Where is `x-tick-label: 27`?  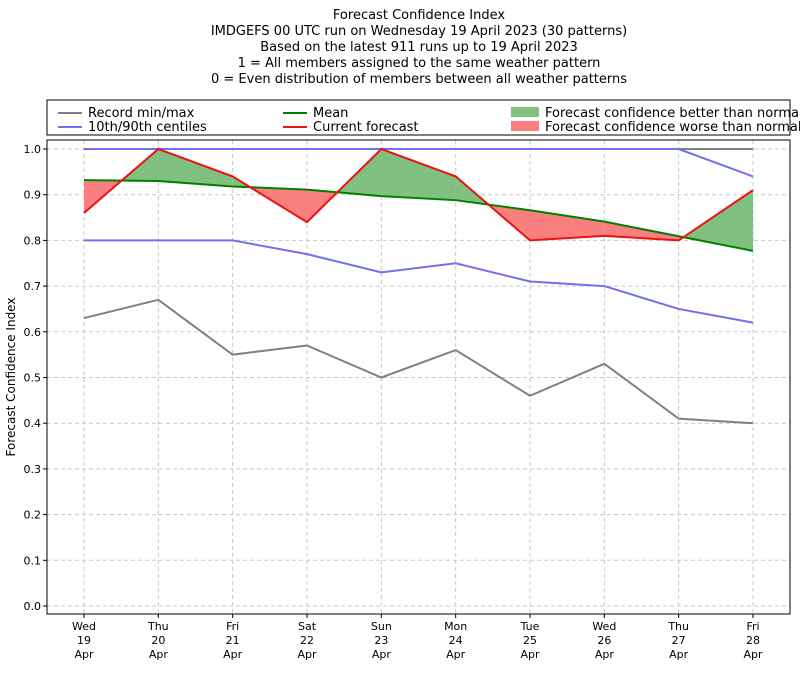 x-tick-label: 27 is located at coordinates (679, 640).